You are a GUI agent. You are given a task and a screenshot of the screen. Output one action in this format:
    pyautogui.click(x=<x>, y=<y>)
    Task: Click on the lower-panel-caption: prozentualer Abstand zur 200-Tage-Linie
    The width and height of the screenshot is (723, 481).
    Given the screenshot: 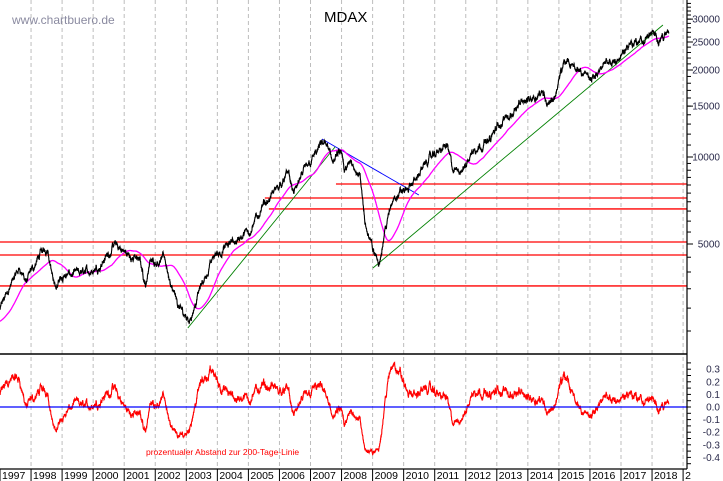 What is the action you would take?
    pyautogui.click(x=222, y=452)
    